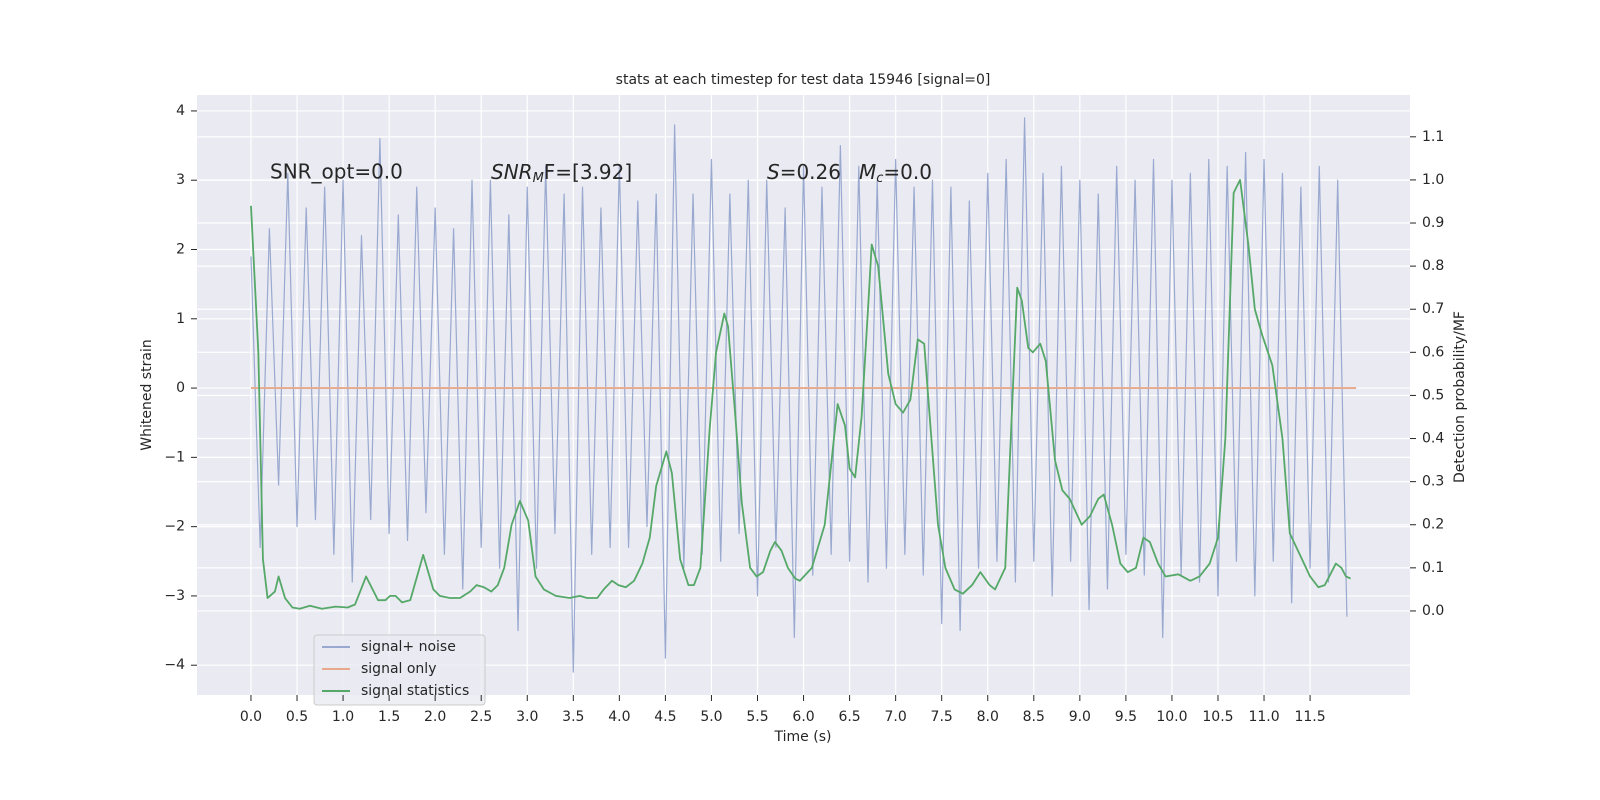 Image resolution: width=1600 pixels, height=800 pixels. What do you see at coordinates (1309, 717) in the screenshot?
I see `x-tick-label: 11.5` at bounding box center [1309, 717].